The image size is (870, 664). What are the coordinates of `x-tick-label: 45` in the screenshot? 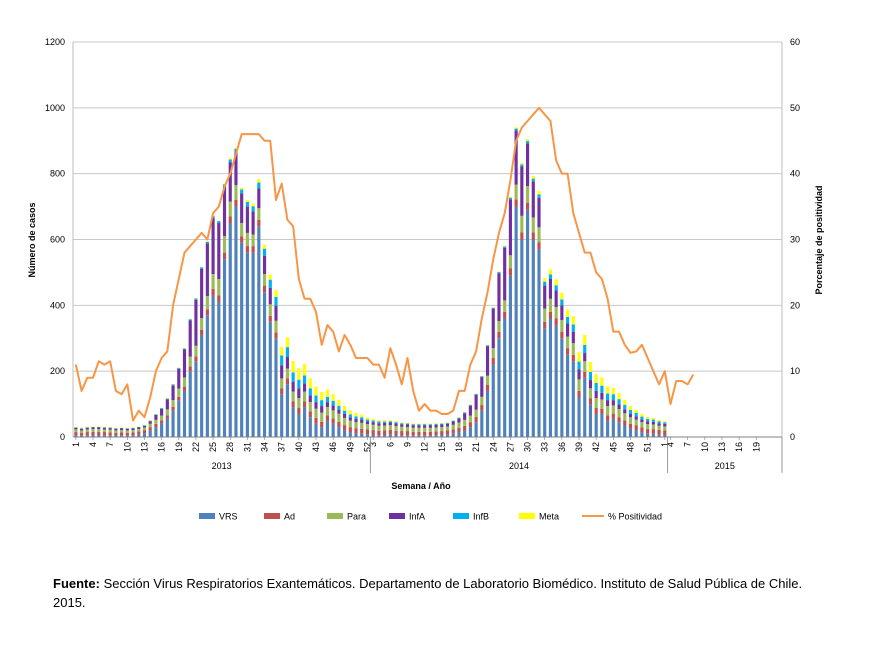 It's located at (613, 447).